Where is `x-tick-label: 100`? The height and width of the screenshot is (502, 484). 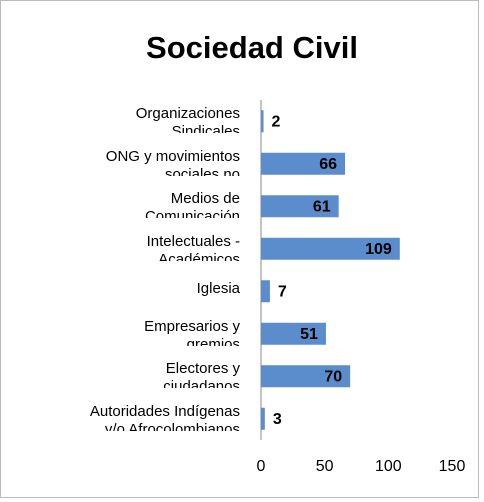
x-tick-label: 100 is located at coordinates (388, 466).